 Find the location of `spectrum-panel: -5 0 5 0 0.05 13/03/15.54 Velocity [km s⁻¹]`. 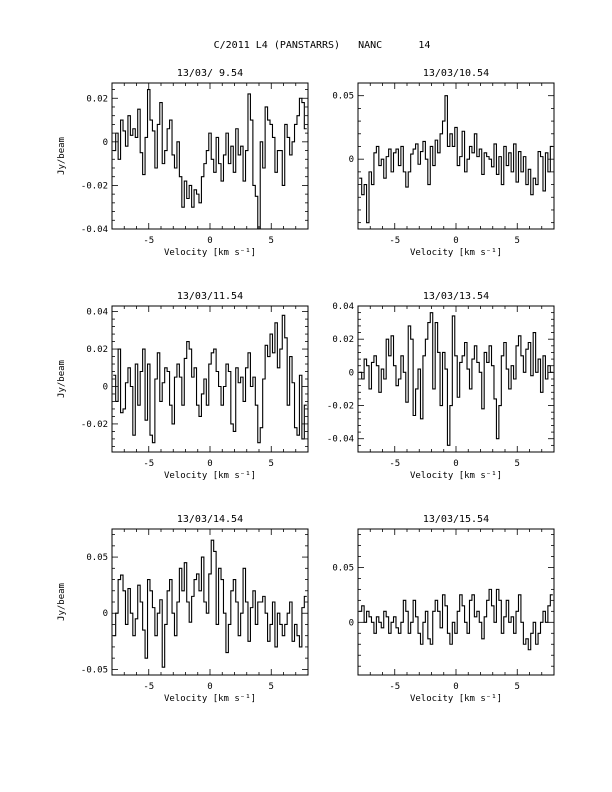

spectrum-panel: -5 0 5 0 0.05 13/03/15.54 Velocity [km s⁻¹] is located at coordinates (443, 609).